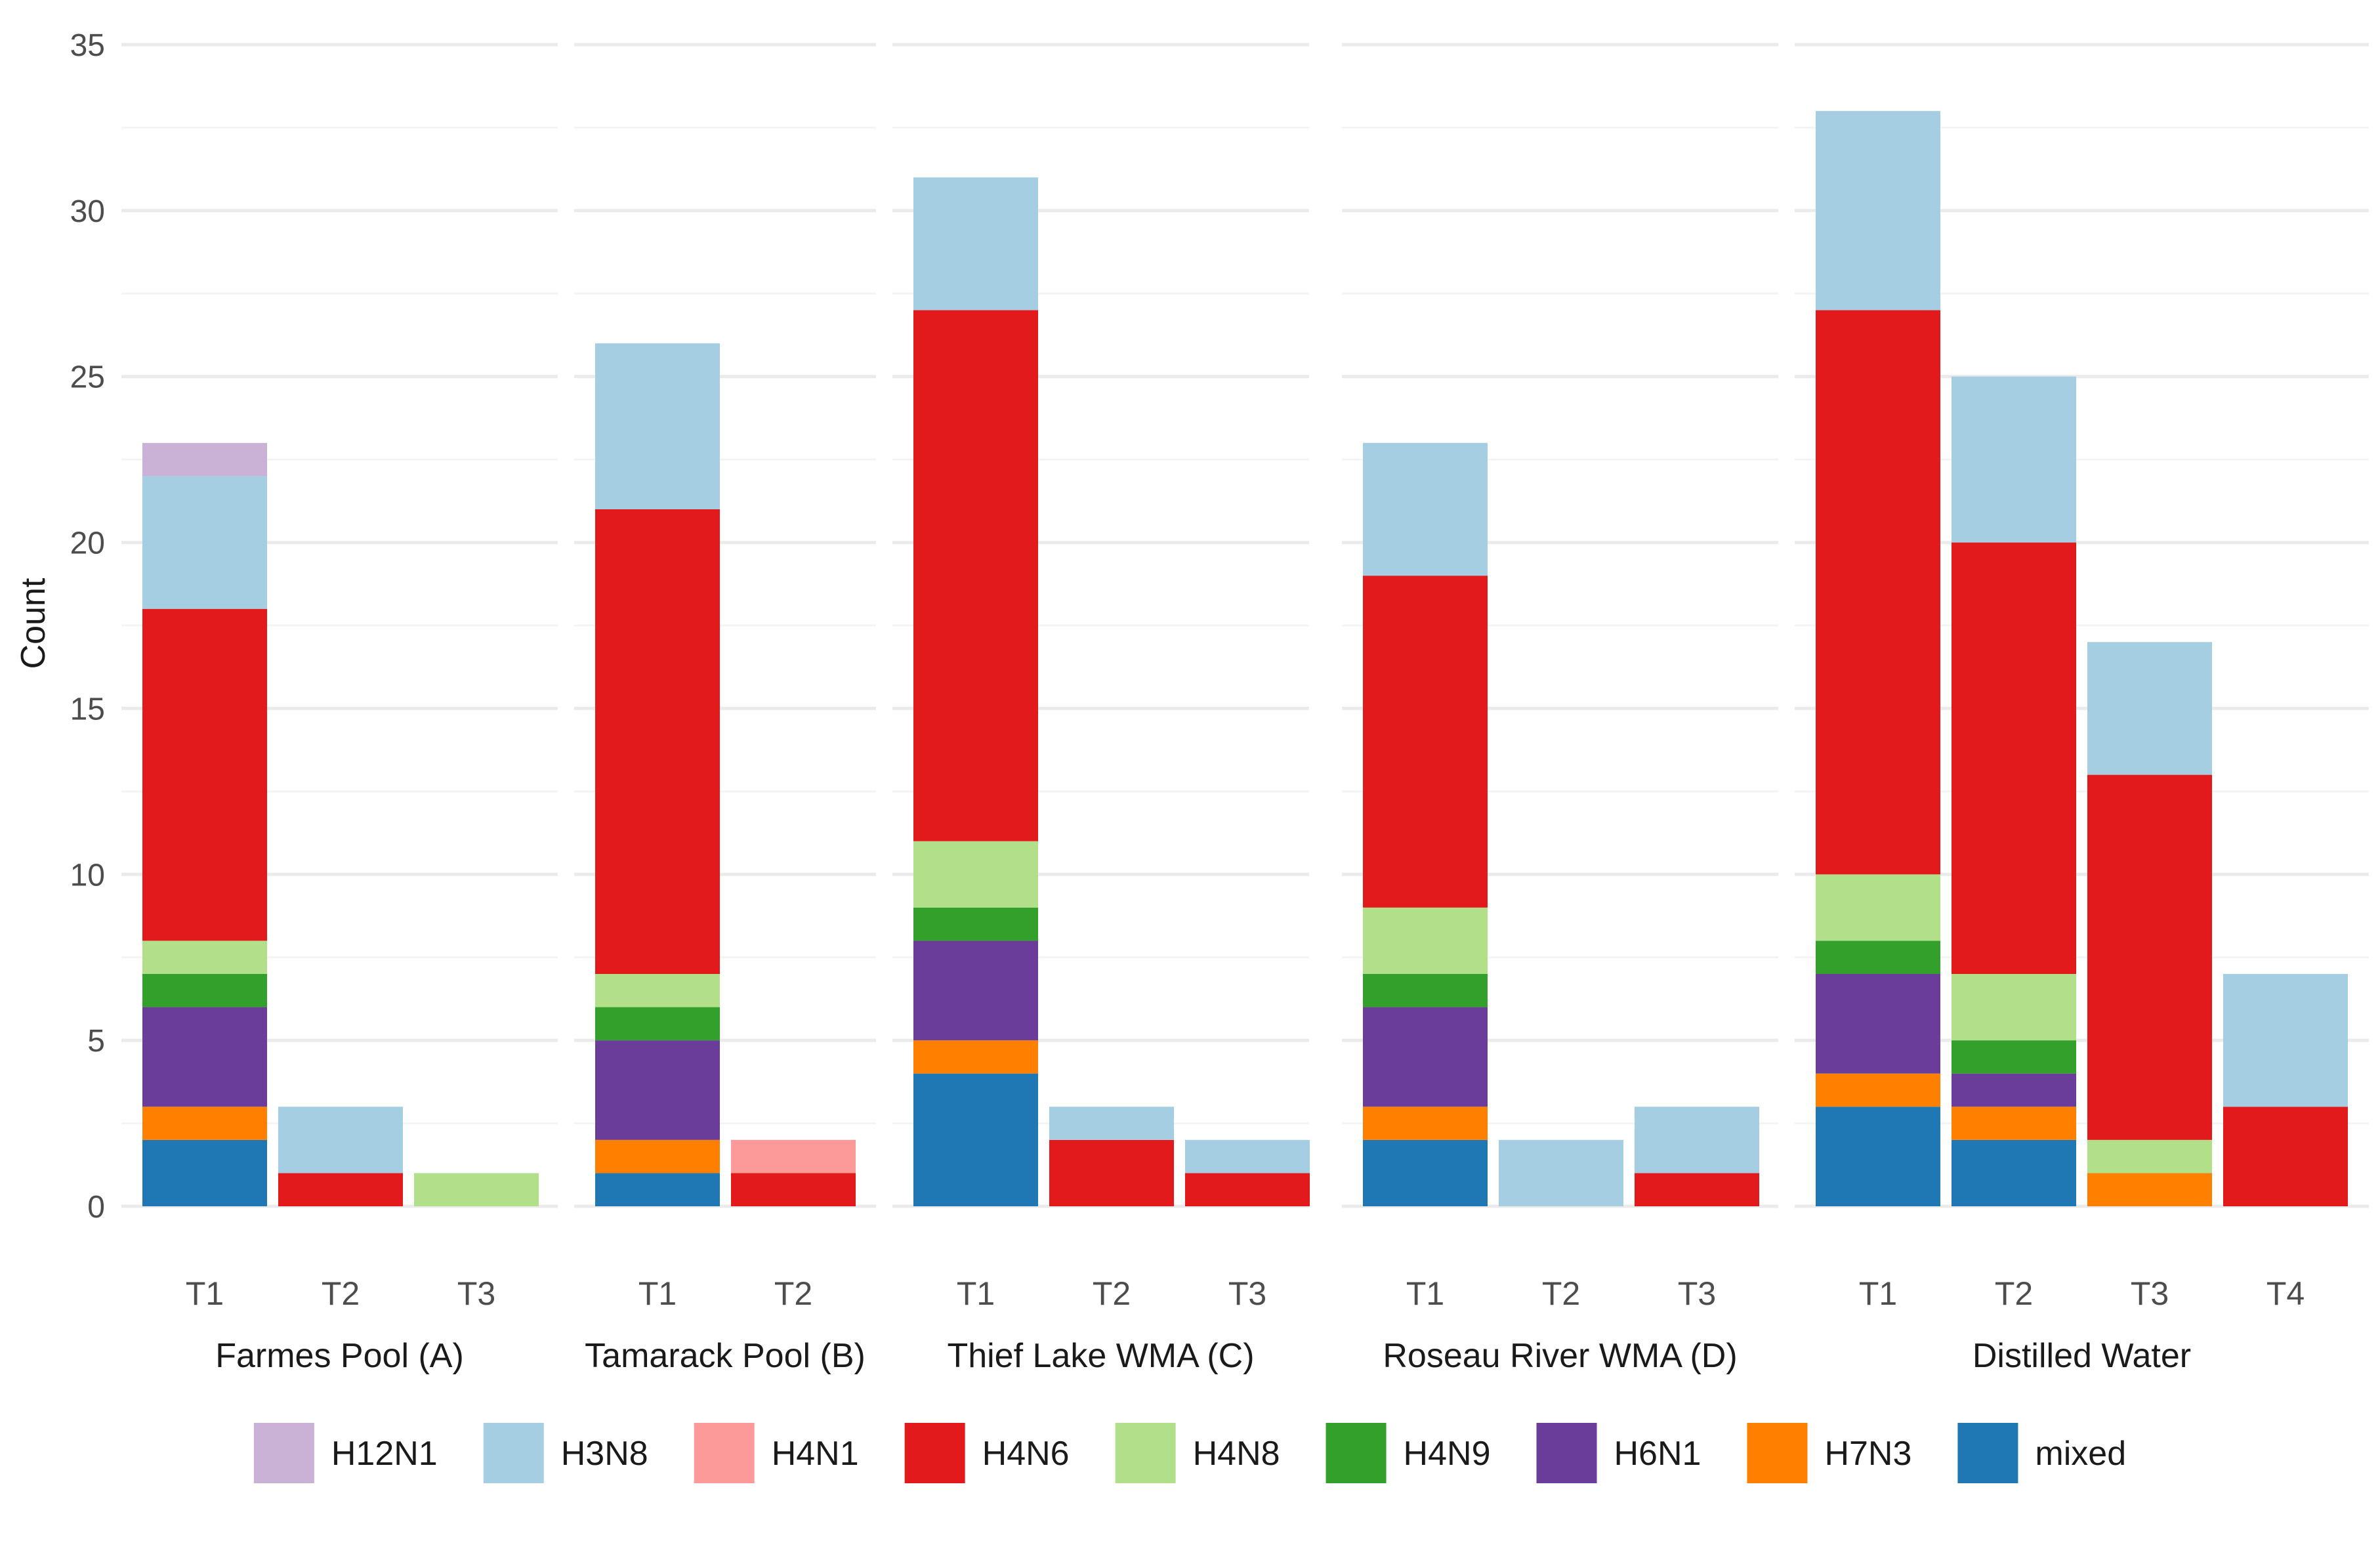  What do you see at coordinates (2080, 1454) in the screenshot?
I see `legend-label: mixed` at bounding box center [2080, 1454].